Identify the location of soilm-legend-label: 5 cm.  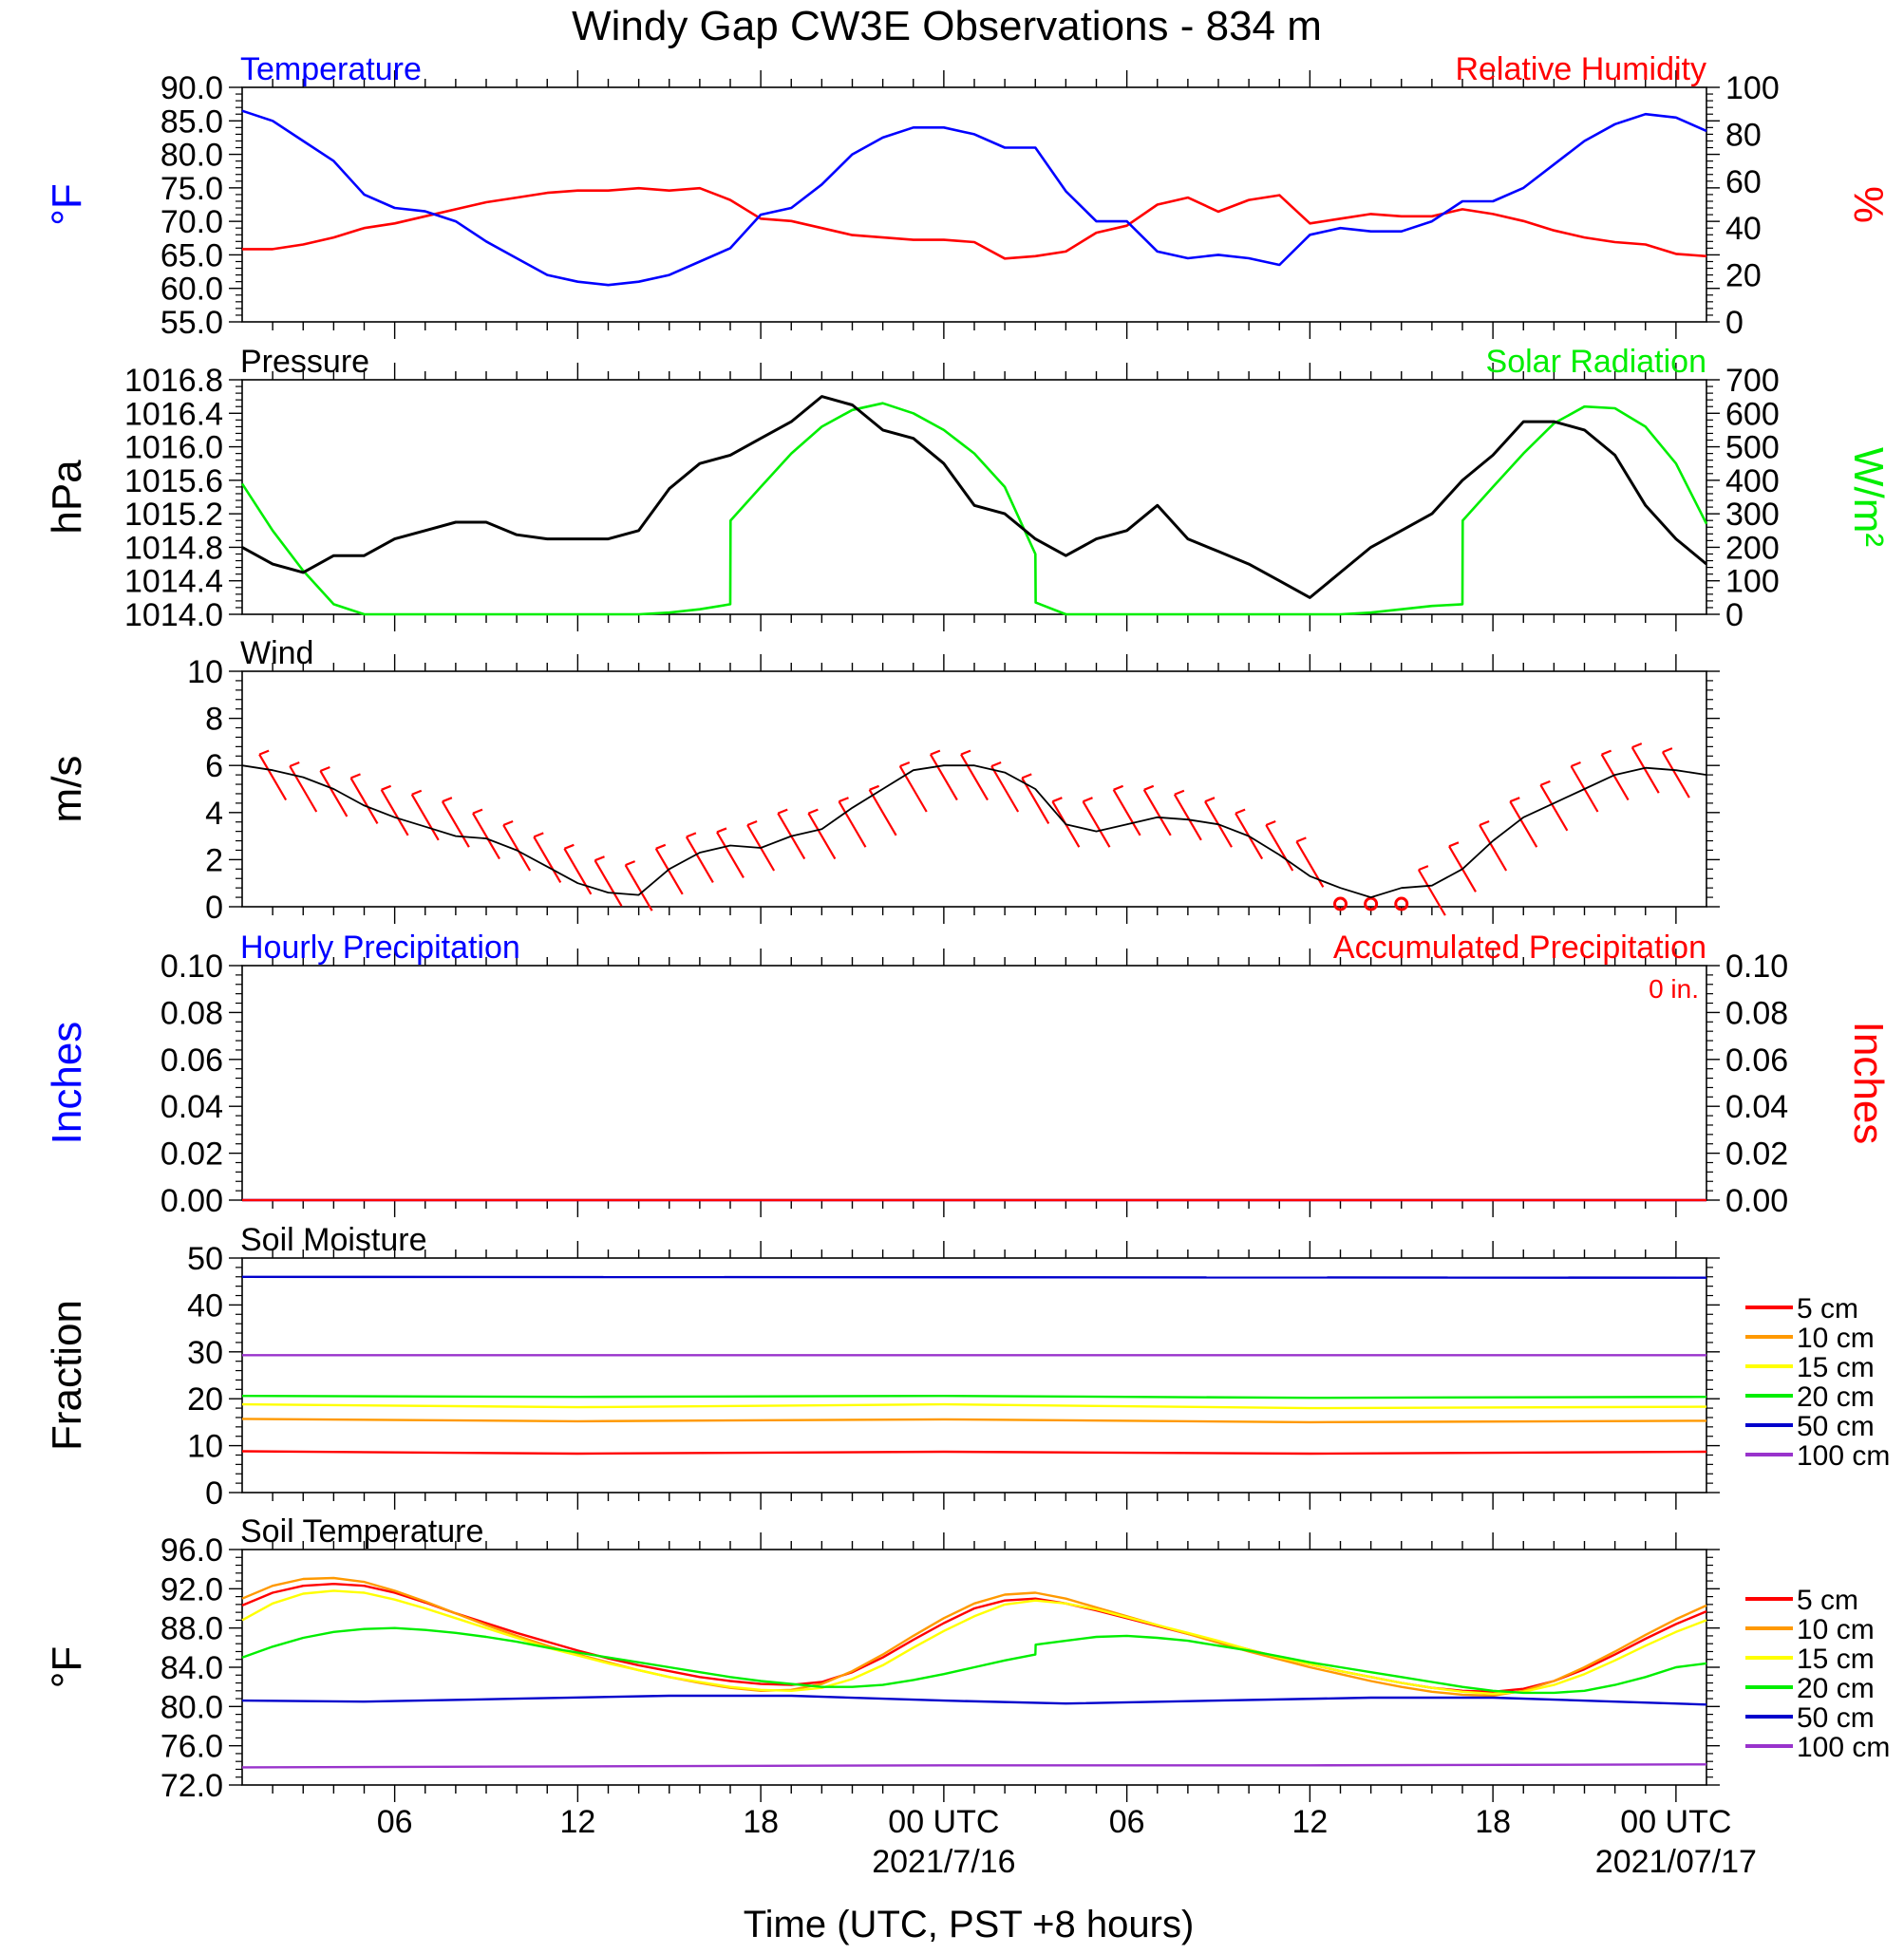
(1828, 1309).